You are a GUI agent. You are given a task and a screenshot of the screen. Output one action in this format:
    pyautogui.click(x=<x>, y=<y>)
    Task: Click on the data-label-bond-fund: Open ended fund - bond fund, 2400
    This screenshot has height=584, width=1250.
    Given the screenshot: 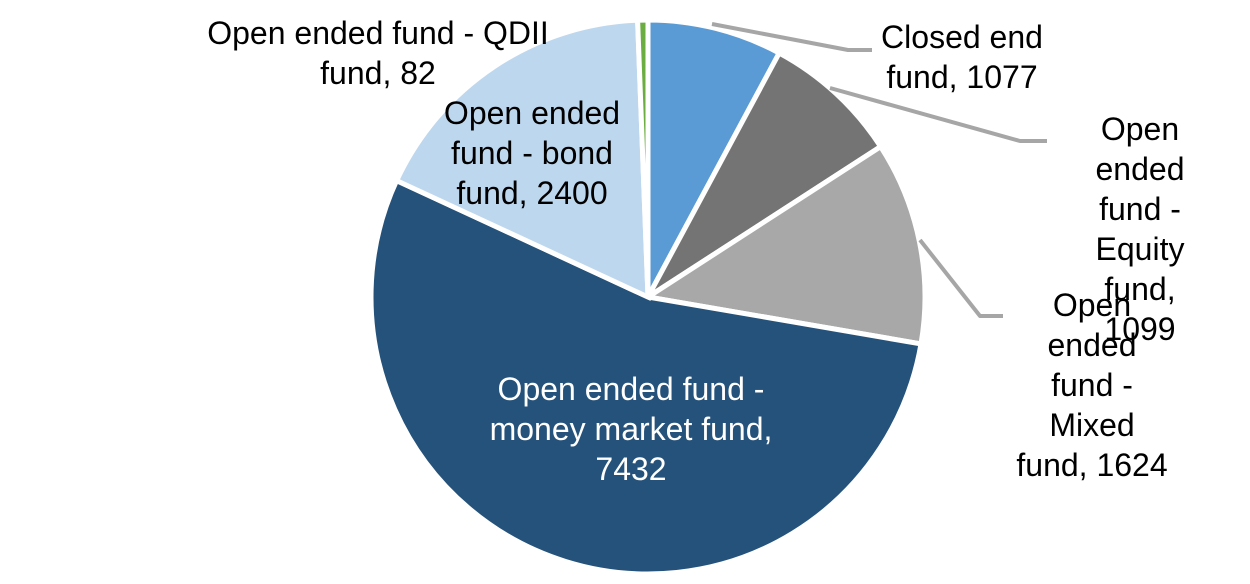 What is the action you would take?
    pyautogui.click(x=532, y=153)
    